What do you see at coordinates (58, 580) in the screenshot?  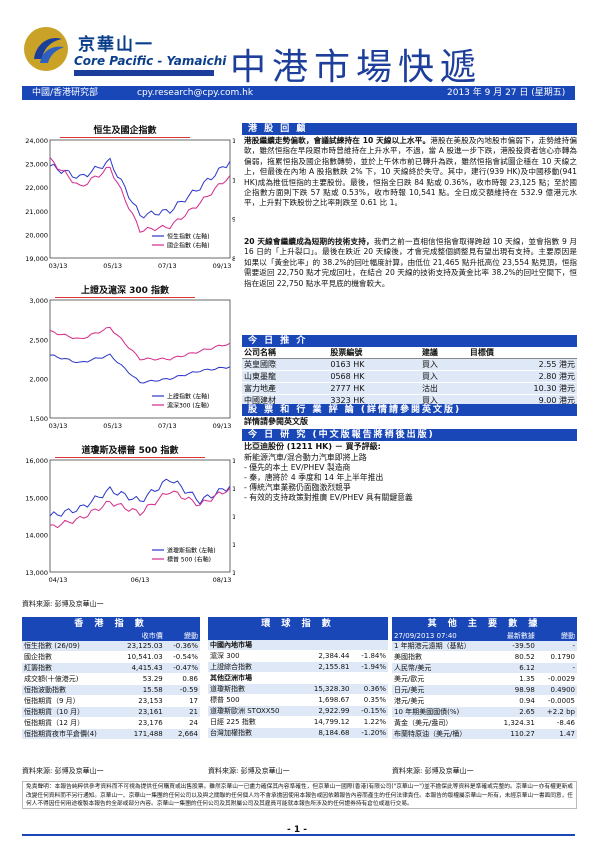 I see `x-tick-label: 04/13` at bounding box center [58, 580].